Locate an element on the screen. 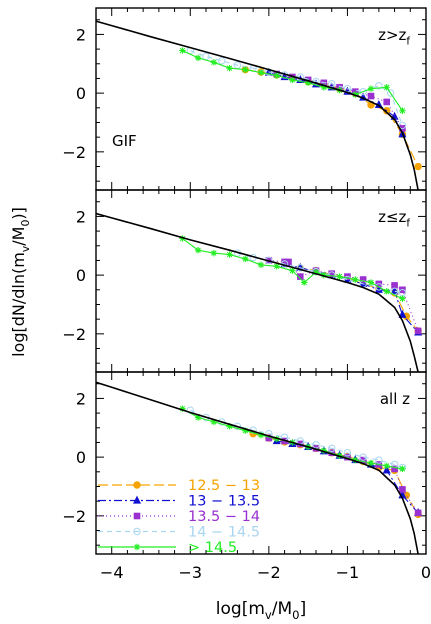 The image size is (431, 624). x-tick-label: −3 is located at coordinates (190, 572).